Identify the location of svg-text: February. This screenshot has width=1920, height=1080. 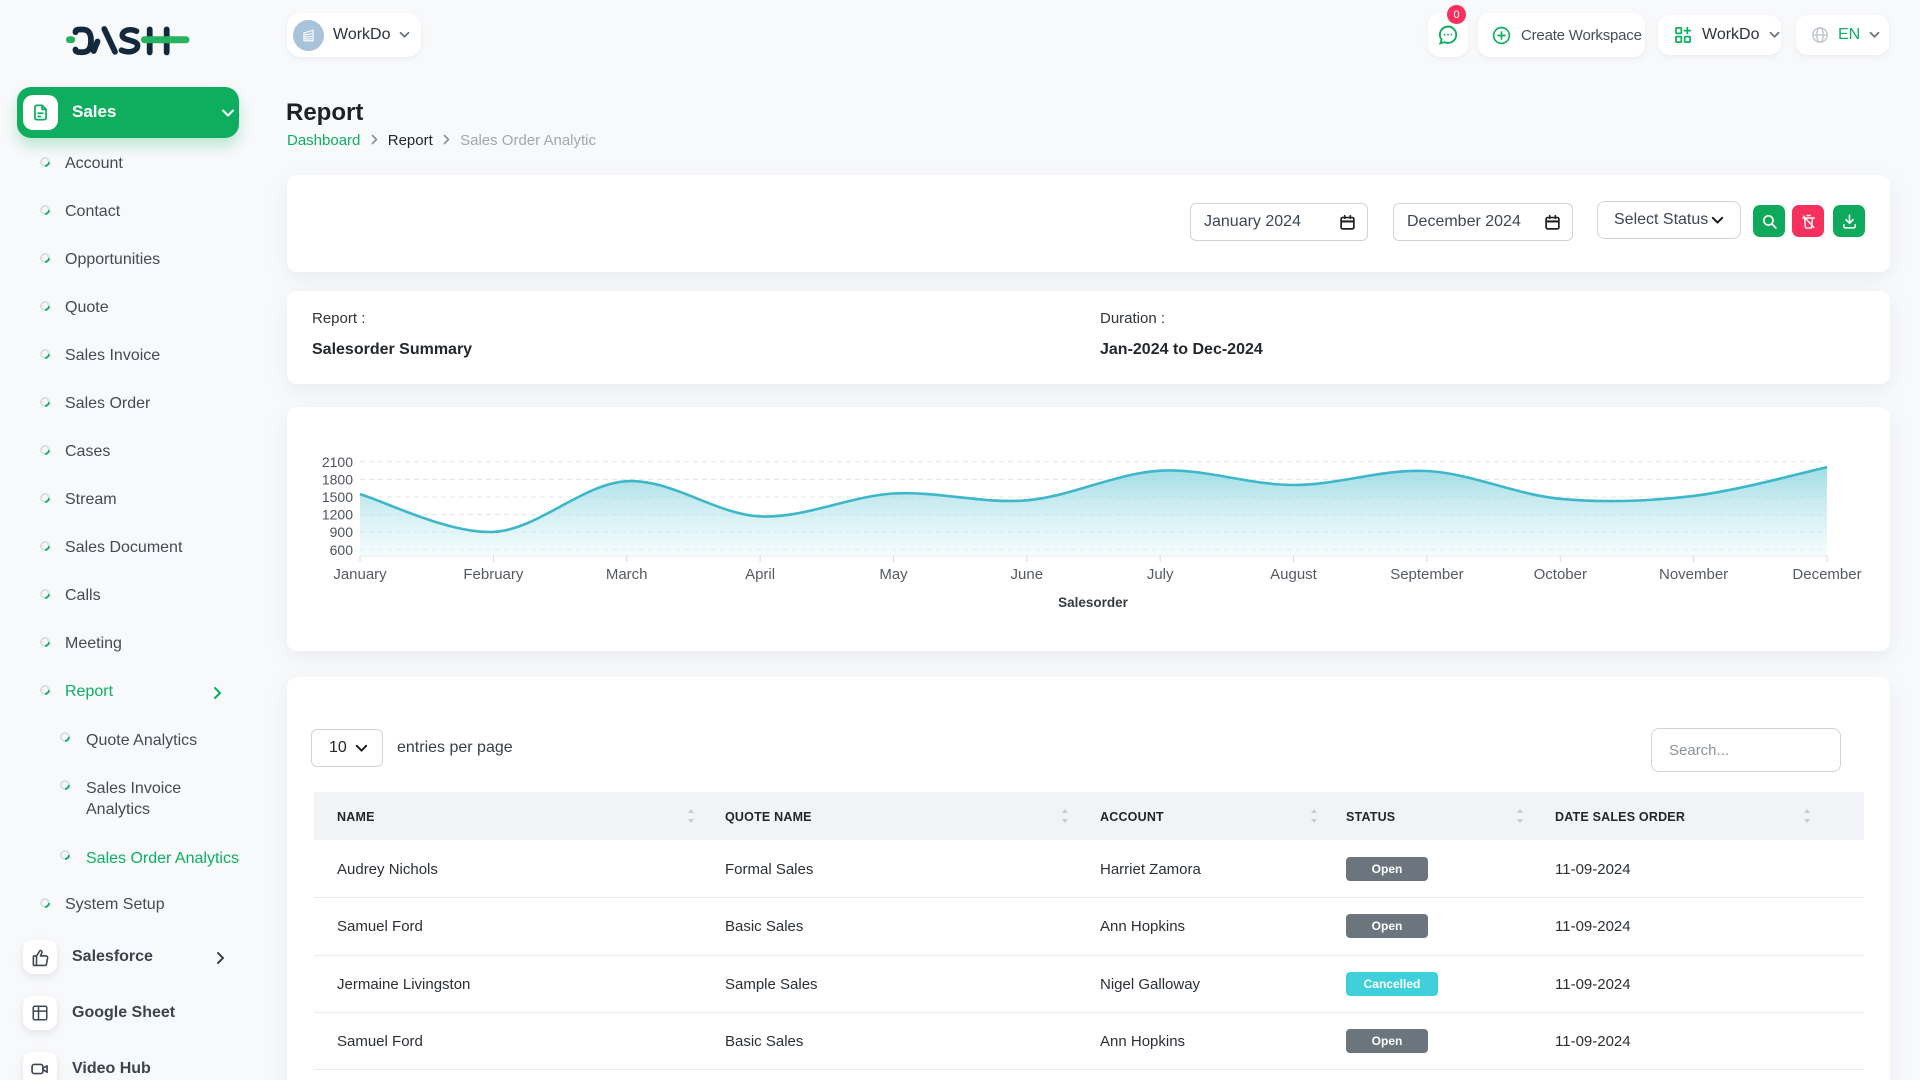
(493, 574).